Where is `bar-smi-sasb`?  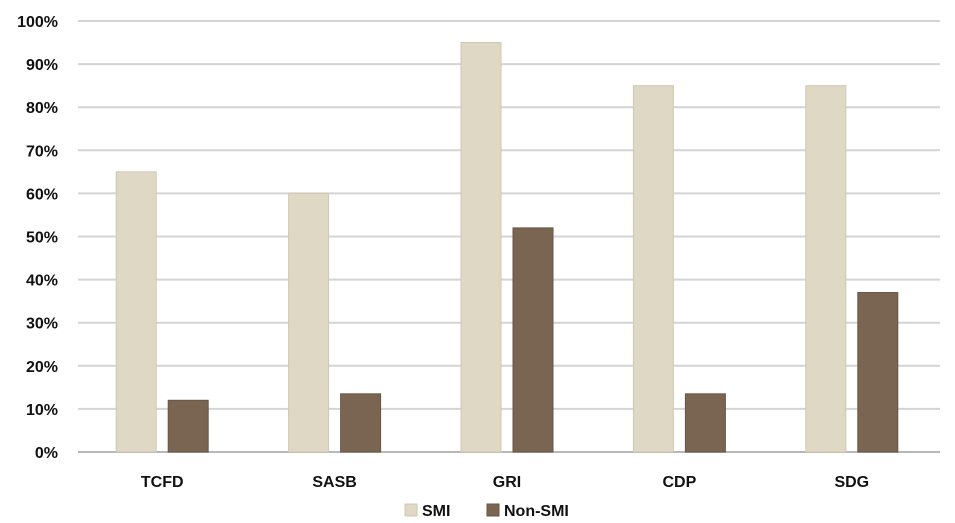 bar-smi-sasb is located at coordinates (309, 322).